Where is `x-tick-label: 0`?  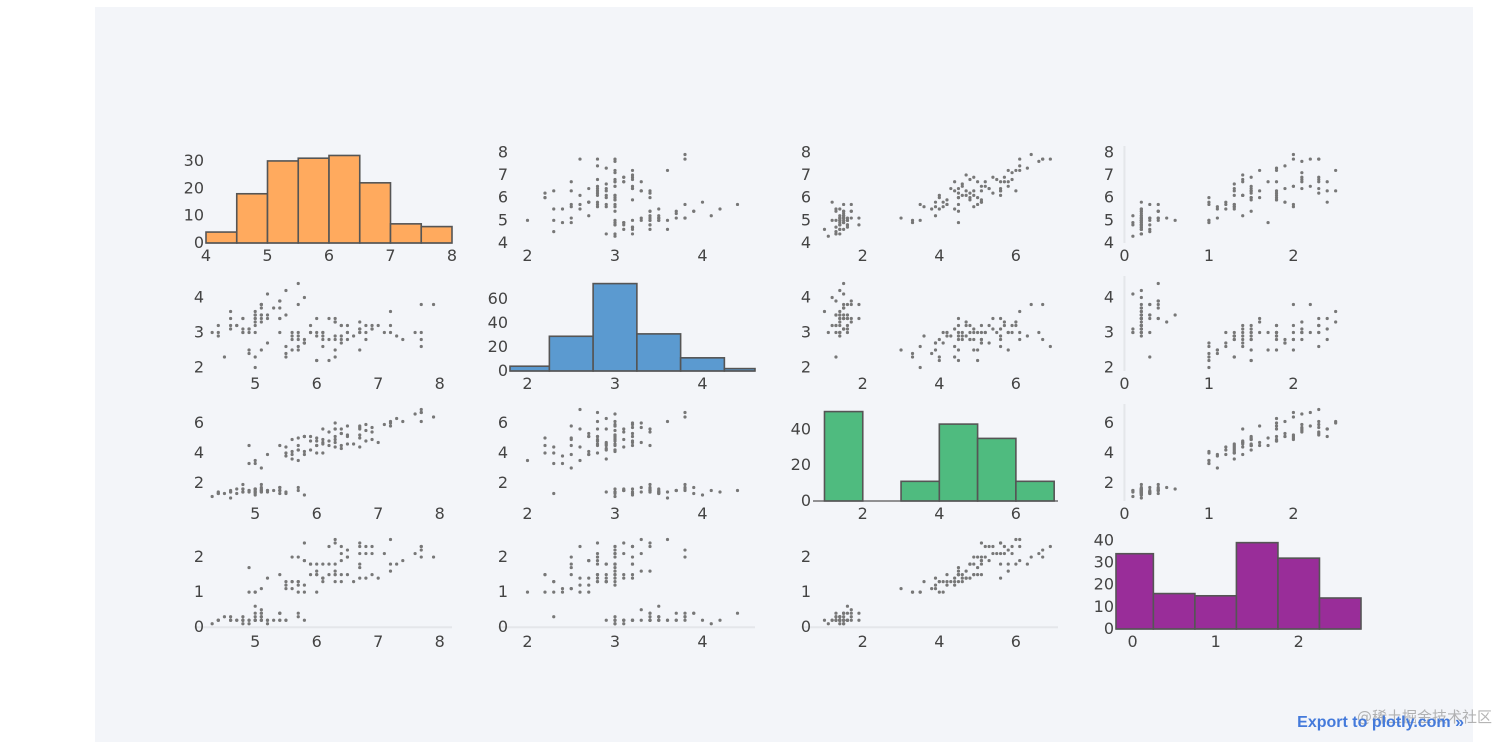
x-tick-label: 0 is located at coordinates (1133, 641).